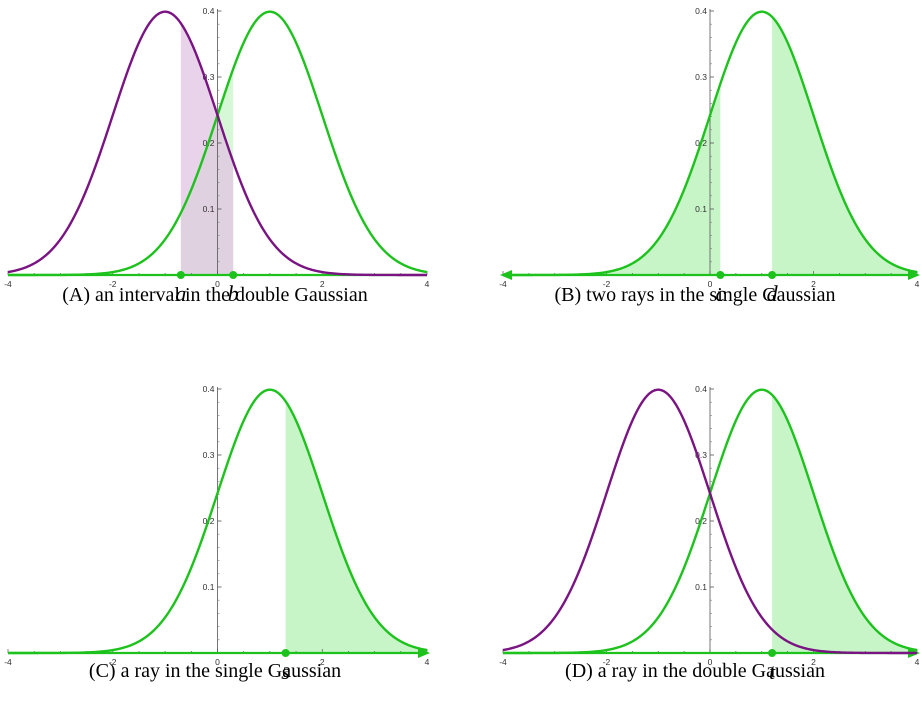 The width and height of the screenshot is (922, 716). Describe the element at coordinates (180, 293) in the screenshot. I see `point-label-a: a` at that location.